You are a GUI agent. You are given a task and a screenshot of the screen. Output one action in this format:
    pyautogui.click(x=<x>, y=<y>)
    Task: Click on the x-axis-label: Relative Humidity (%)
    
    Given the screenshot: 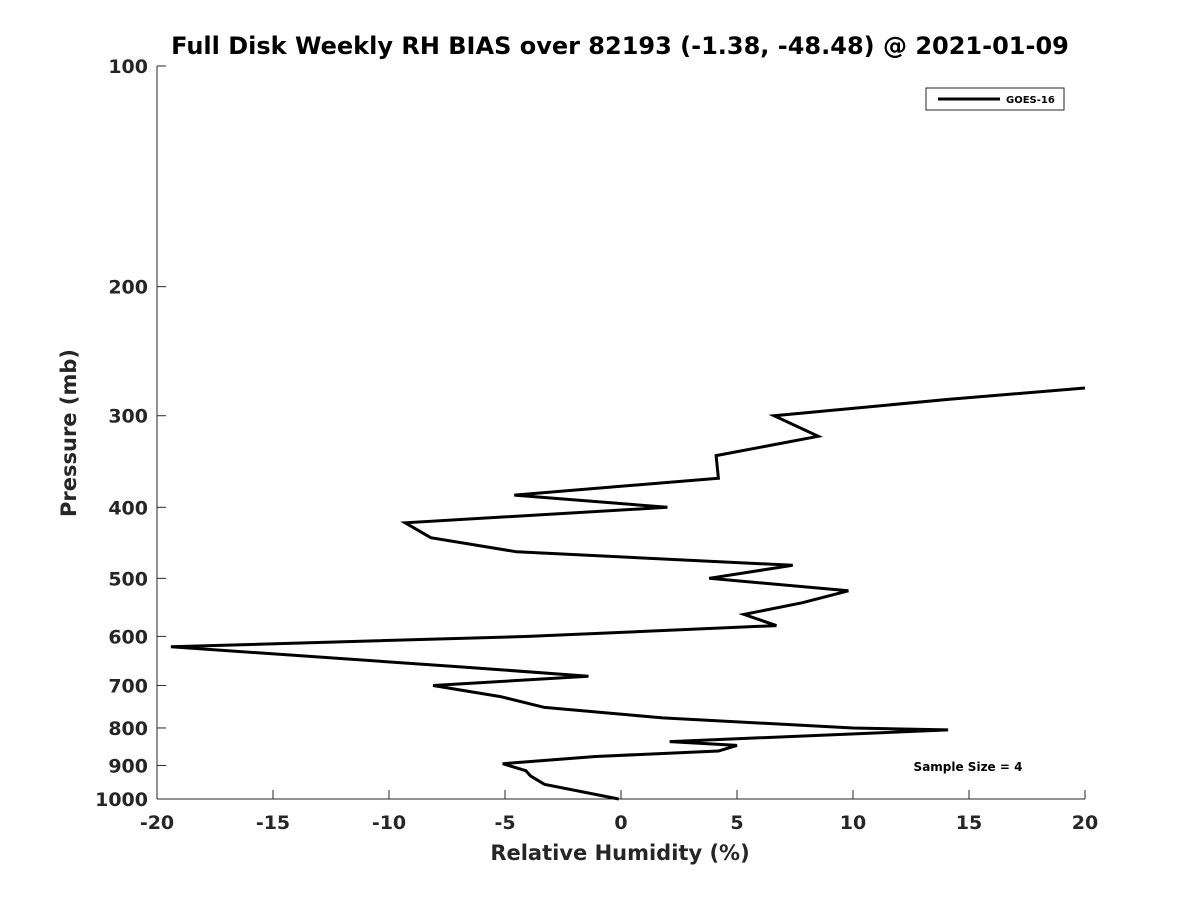 What is the action you would take?
    pyautogui.click(x=619, y=853)
    